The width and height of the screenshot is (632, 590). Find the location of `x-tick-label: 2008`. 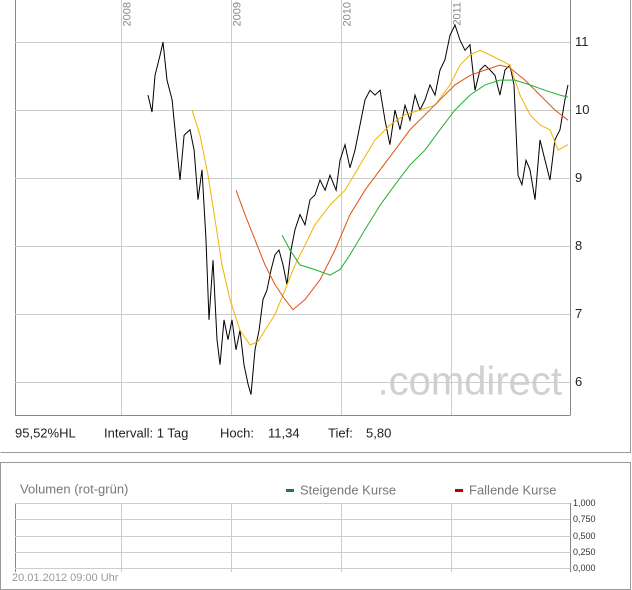

x-tick-label: 2008 is located at coordinates (127, 14).